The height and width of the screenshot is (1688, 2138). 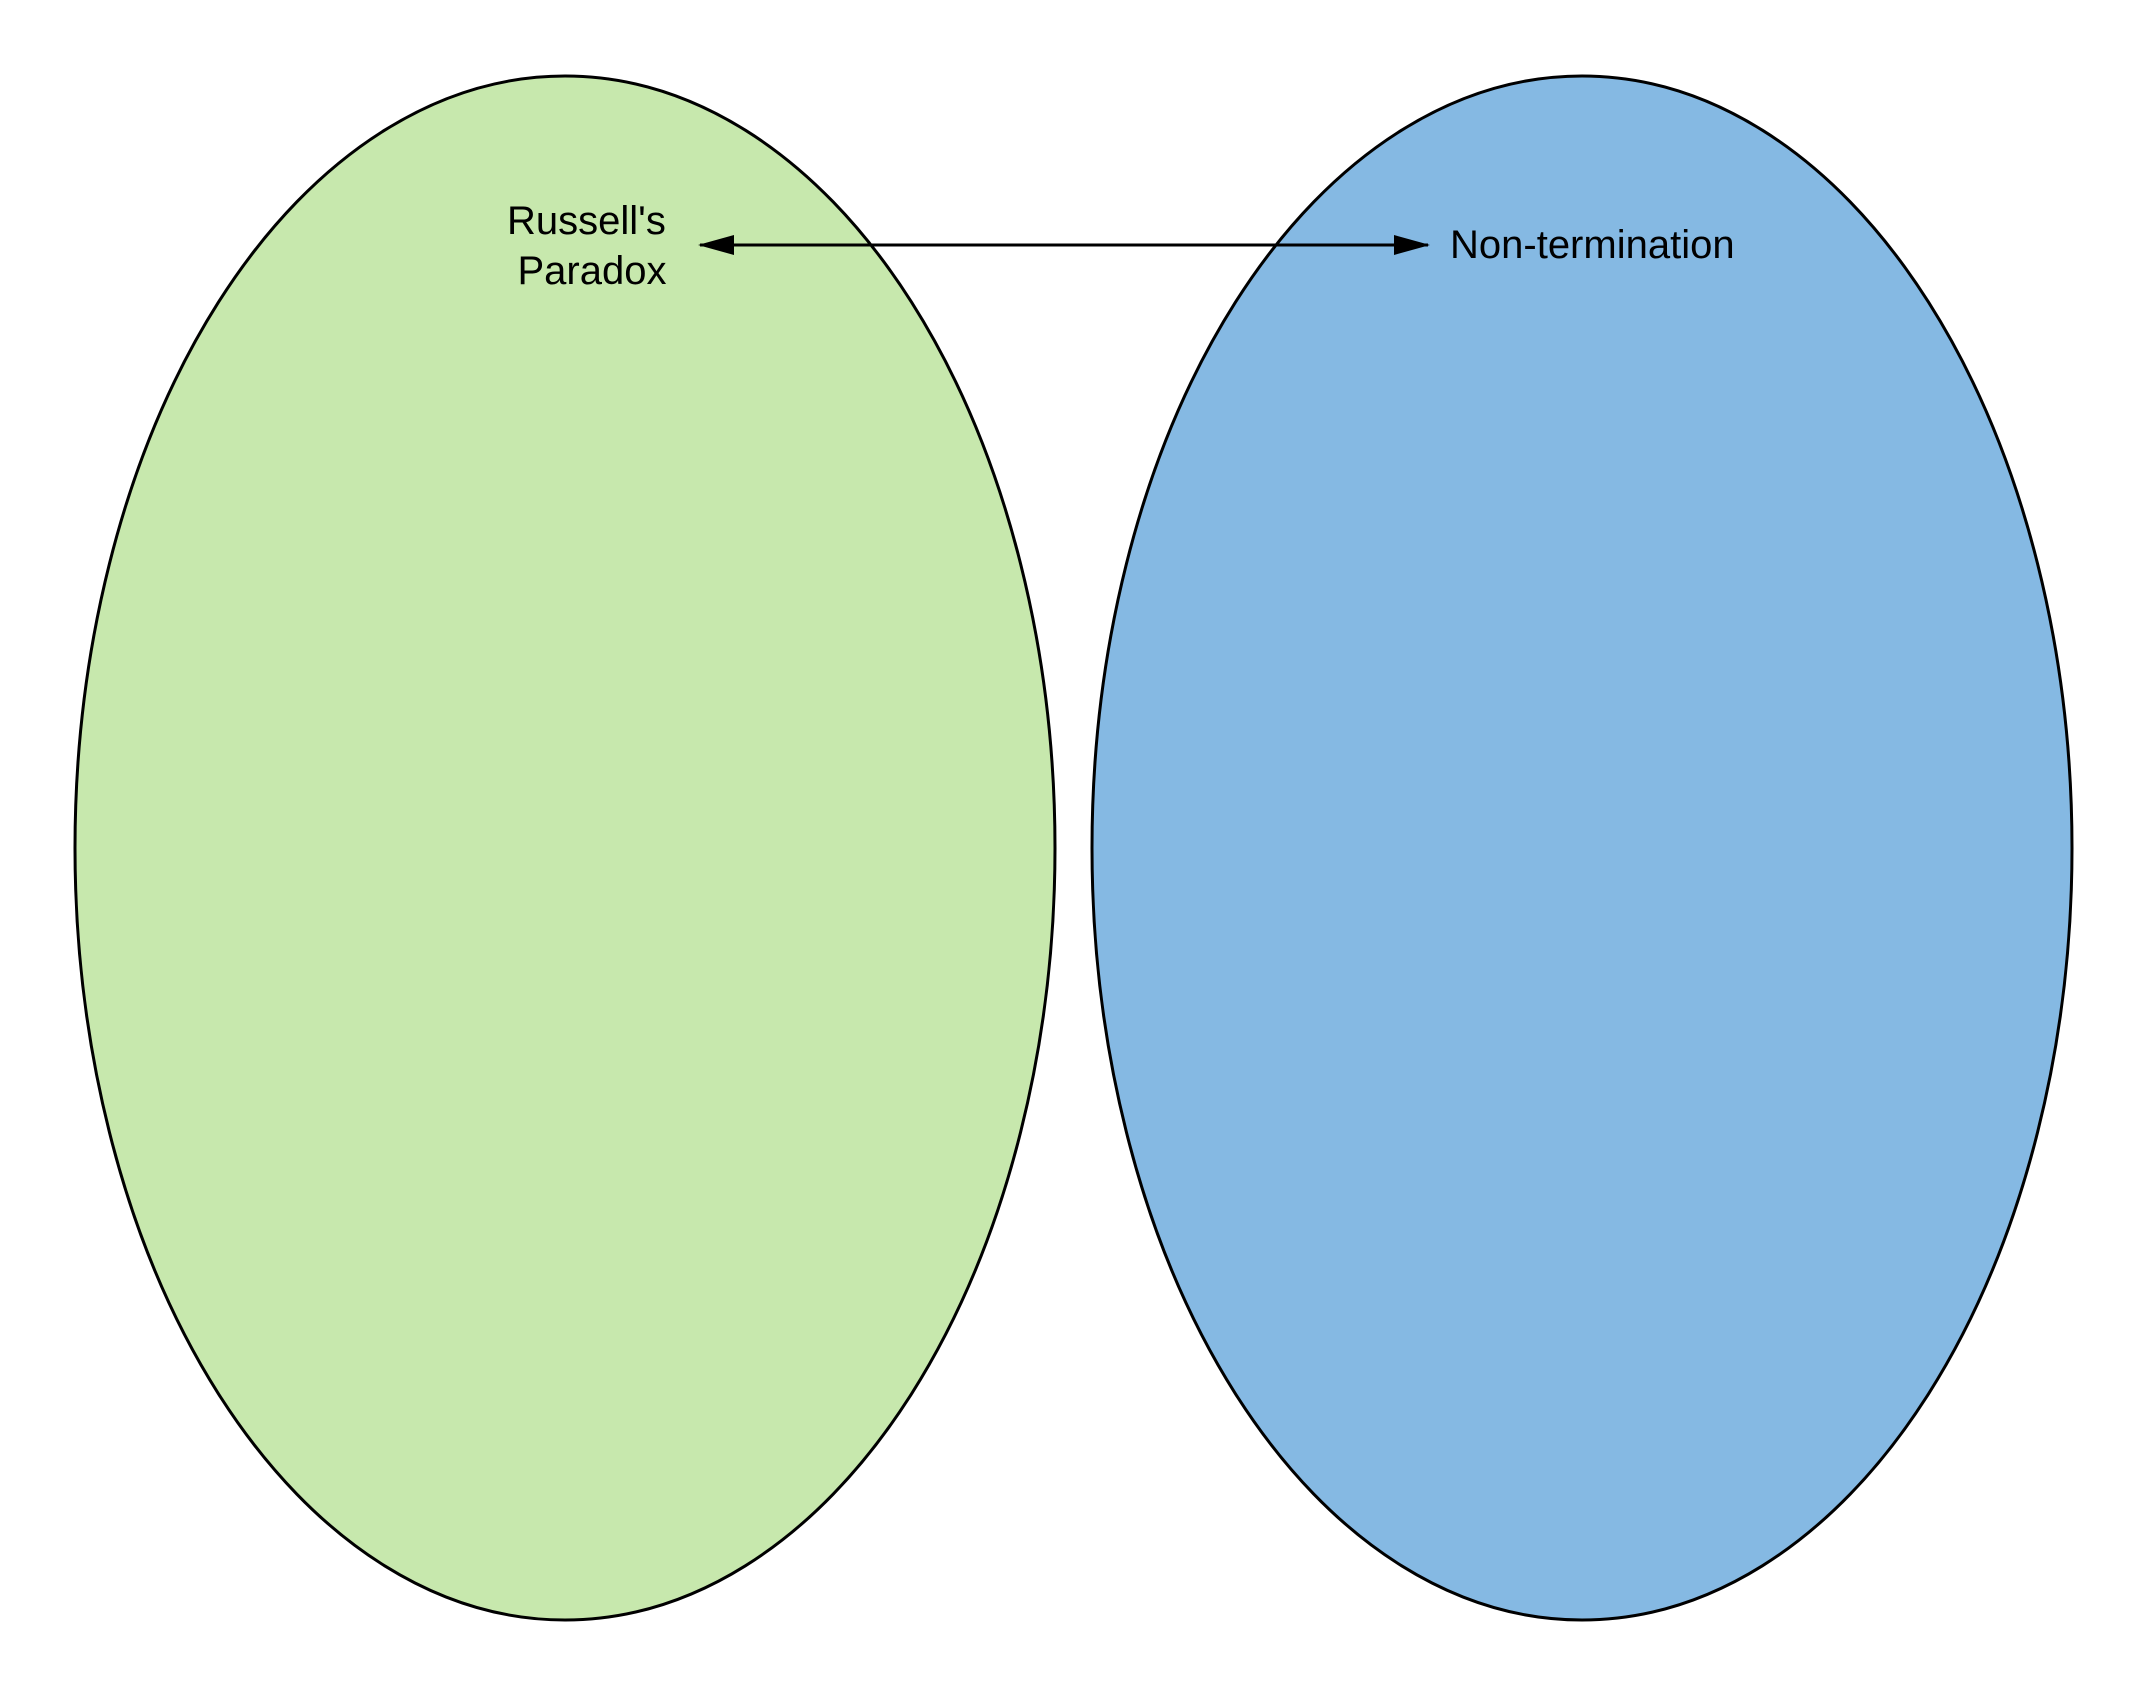 I want to click on arrowhead-left-icon, so click(x=716, y=245).